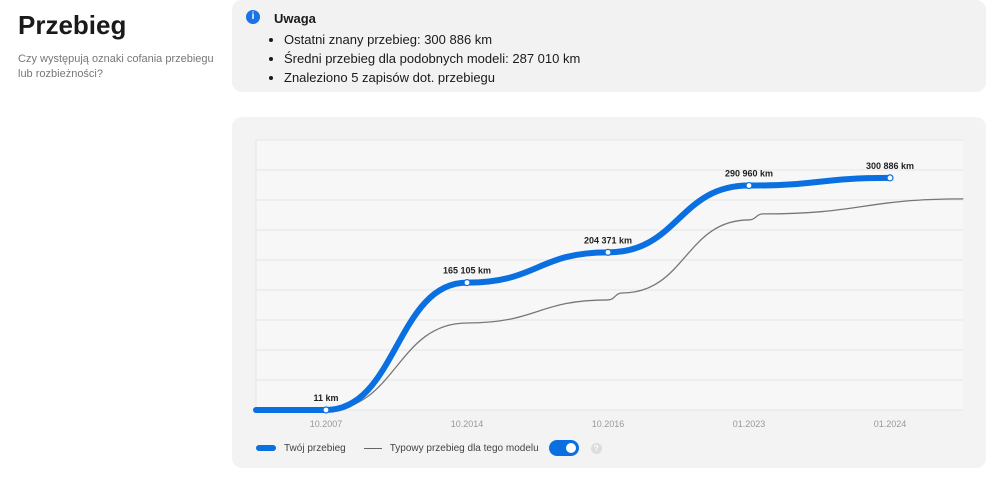  What do you see at coordinates (608, 424) in the screenshot?
I see `x-tick-label: 10.2016` at bounding box center [608, 424].